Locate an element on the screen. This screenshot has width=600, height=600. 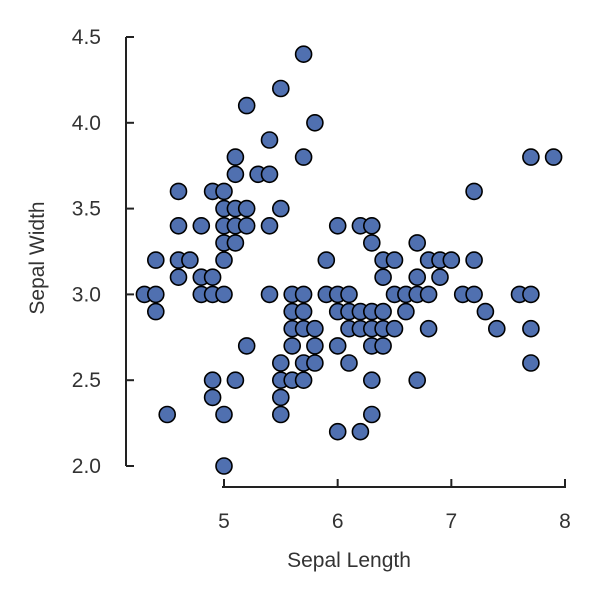
y-axis-title: Sepal Width is located at coordinates (37, 257).